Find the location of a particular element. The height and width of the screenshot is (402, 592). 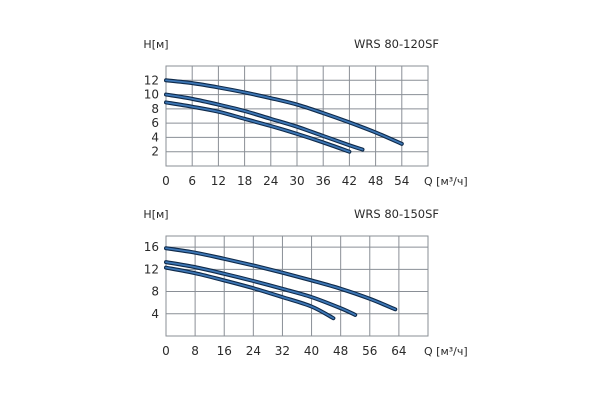

x-tick-label: 12 is located at coordinates (218, 181).